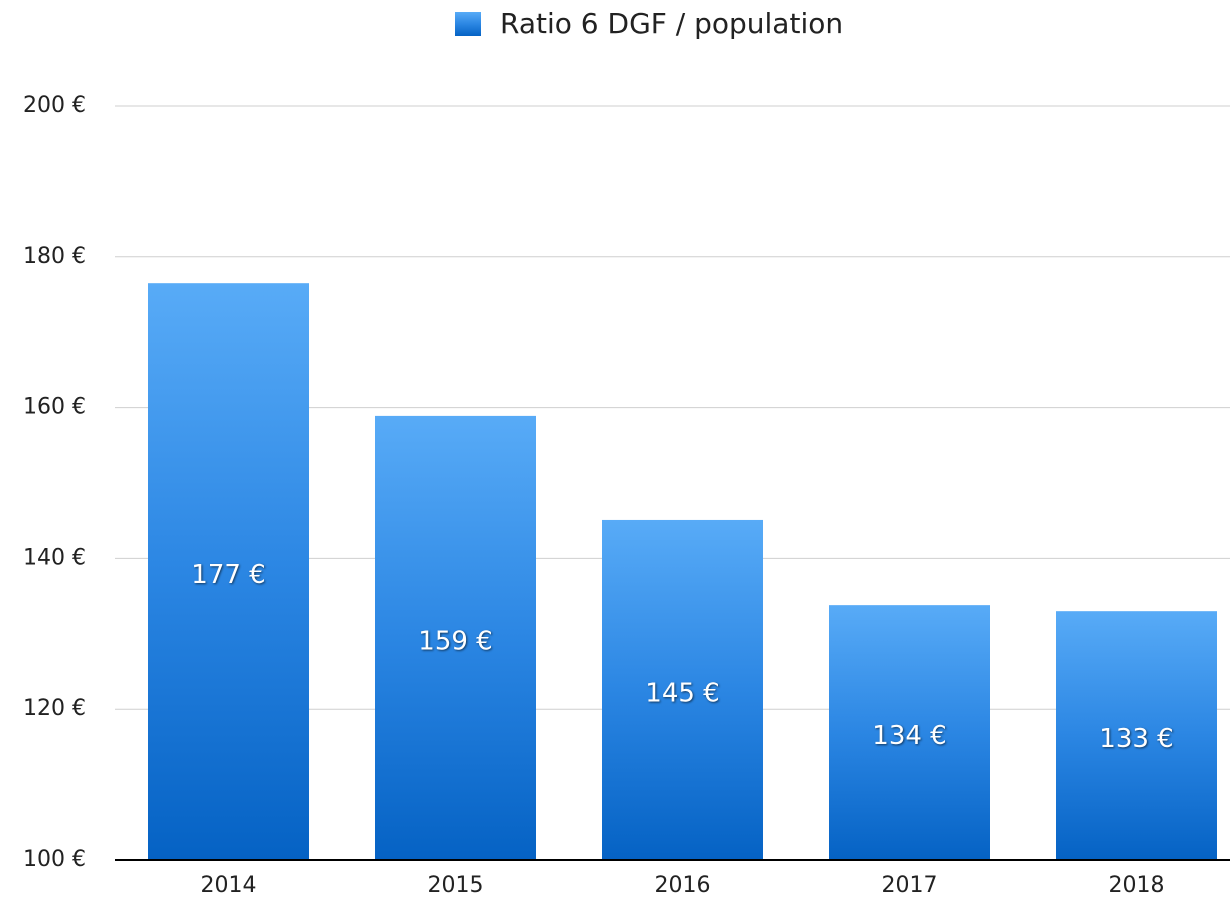 The height and width of the screenshot is (901, 1230). Describe the element at coordinates (1136, 739) in the screenshot. I see `value-label: 133 €` at that location.